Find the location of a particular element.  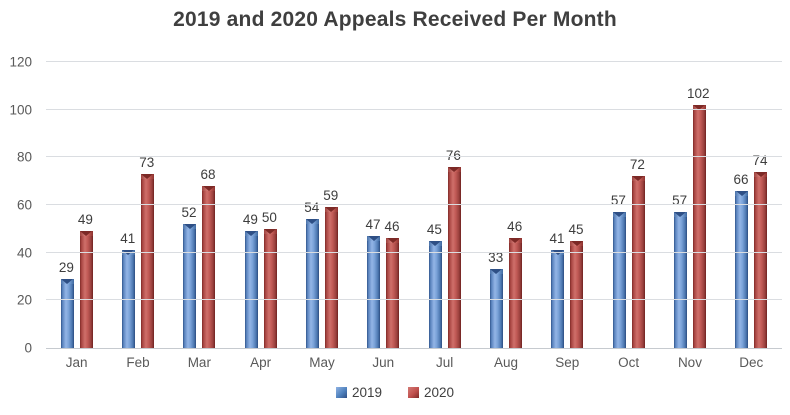

legend-item-2020: 2020 is located at coordinates (431, 392).